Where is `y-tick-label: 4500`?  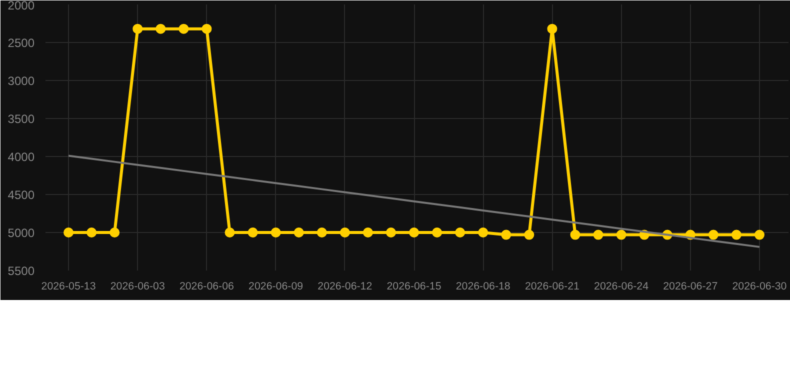
y-tick-label: 4500 is located at coordinates (21, 195).